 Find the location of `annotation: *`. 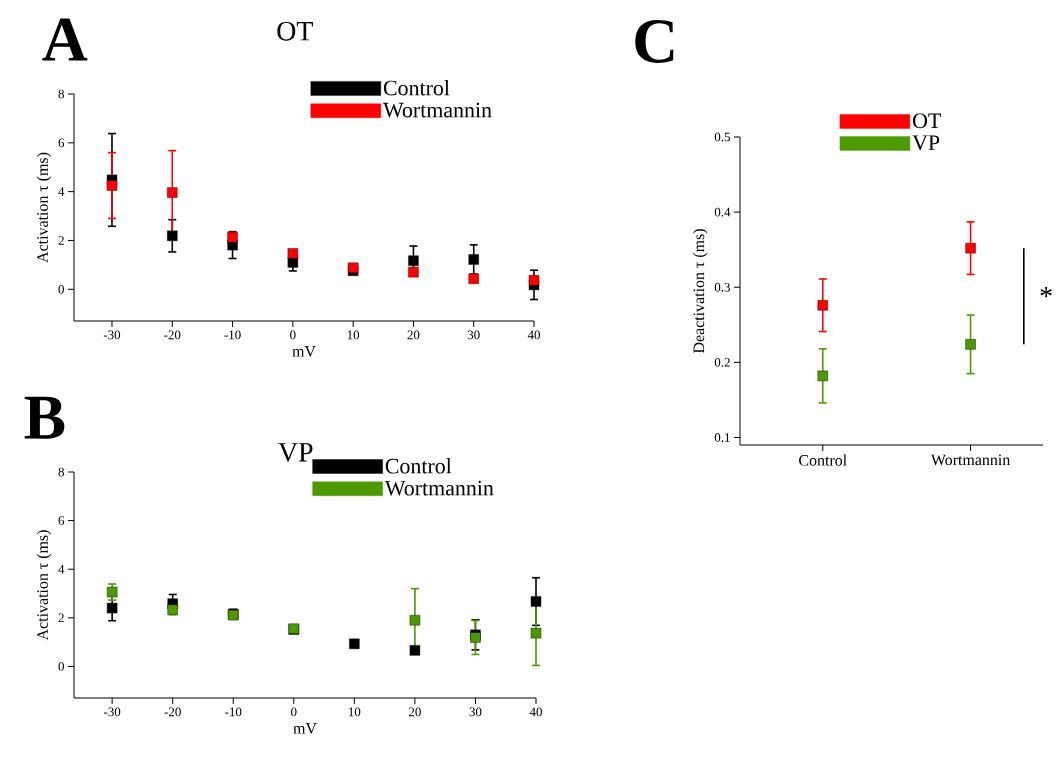

annotation: * is located at coordinates (1046, 292).